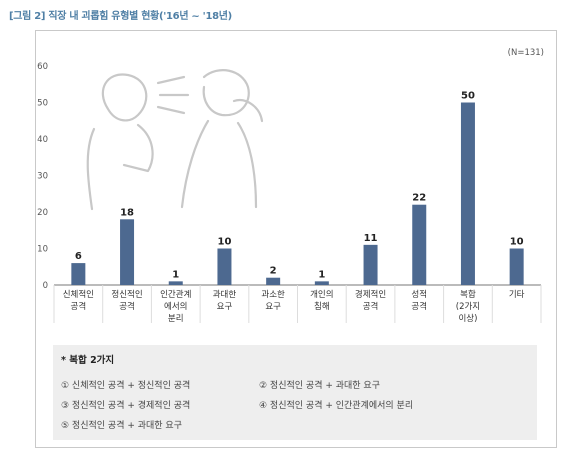 The image size is (570, 456). What do you see at coordinates (319, 386) in the screenshot?
I see `note-item-2: ② 정신적인 공격 + 과대한 요구` at bounding box center [319, 386].